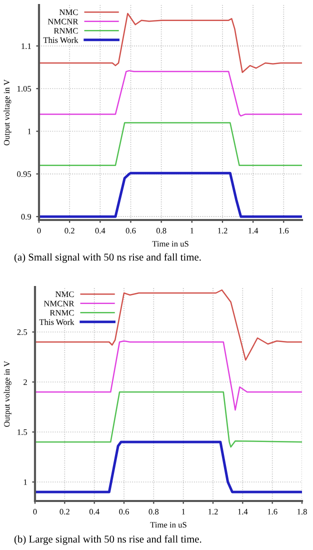  I want to click on y-tick-label: 1.1, so click(26, 46).